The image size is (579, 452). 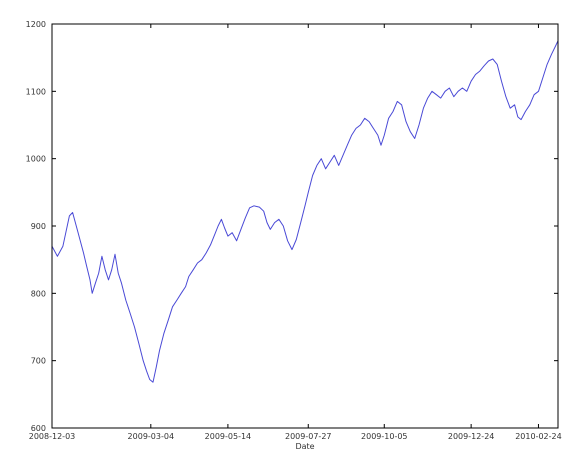 I want to click on y-tick-label: 600, so click(x=38, y=428).